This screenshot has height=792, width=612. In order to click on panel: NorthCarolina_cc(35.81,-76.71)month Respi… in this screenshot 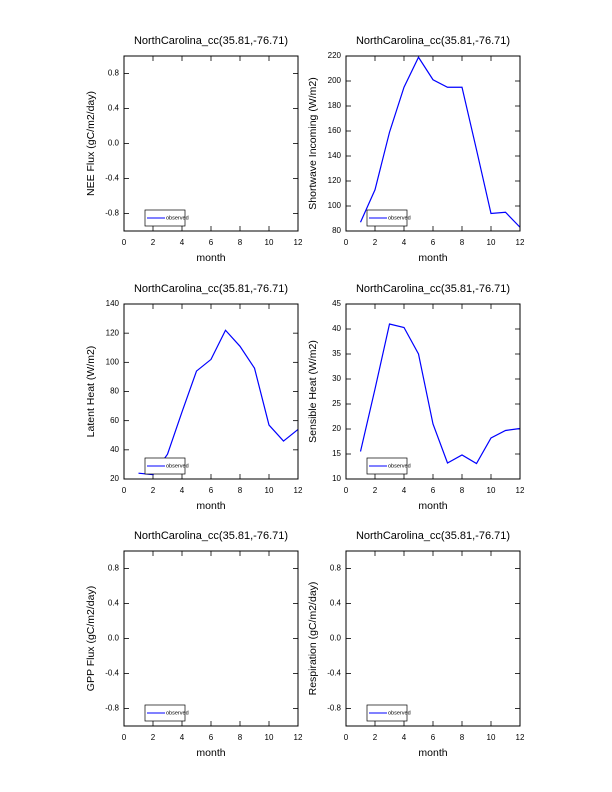, I will do `click(416, 644)`.